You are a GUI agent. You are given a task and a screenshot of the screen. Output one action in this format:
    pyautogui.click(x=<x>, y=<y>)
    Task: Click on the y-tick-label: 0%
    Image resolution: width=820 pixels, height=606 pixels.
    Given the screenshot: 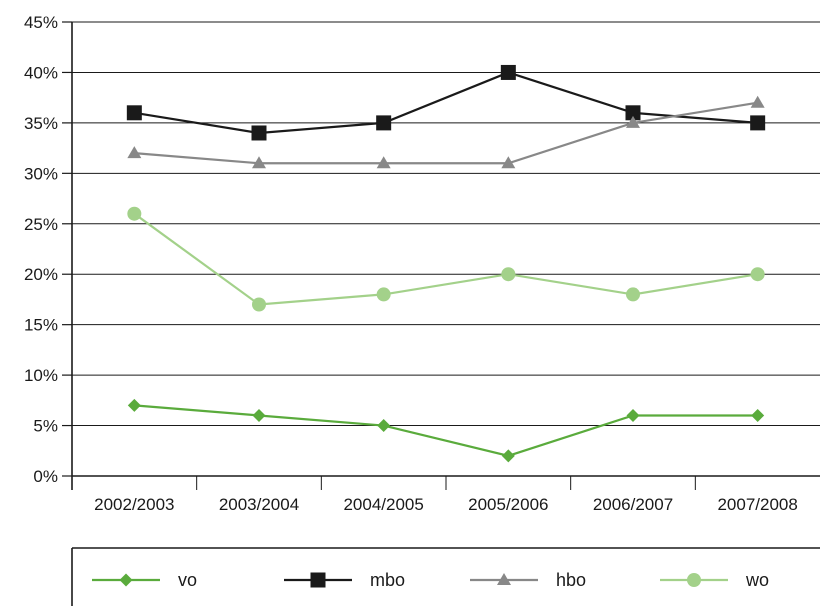 What is the action you would take?
    pyautogui.click(x=45, y=476)
    